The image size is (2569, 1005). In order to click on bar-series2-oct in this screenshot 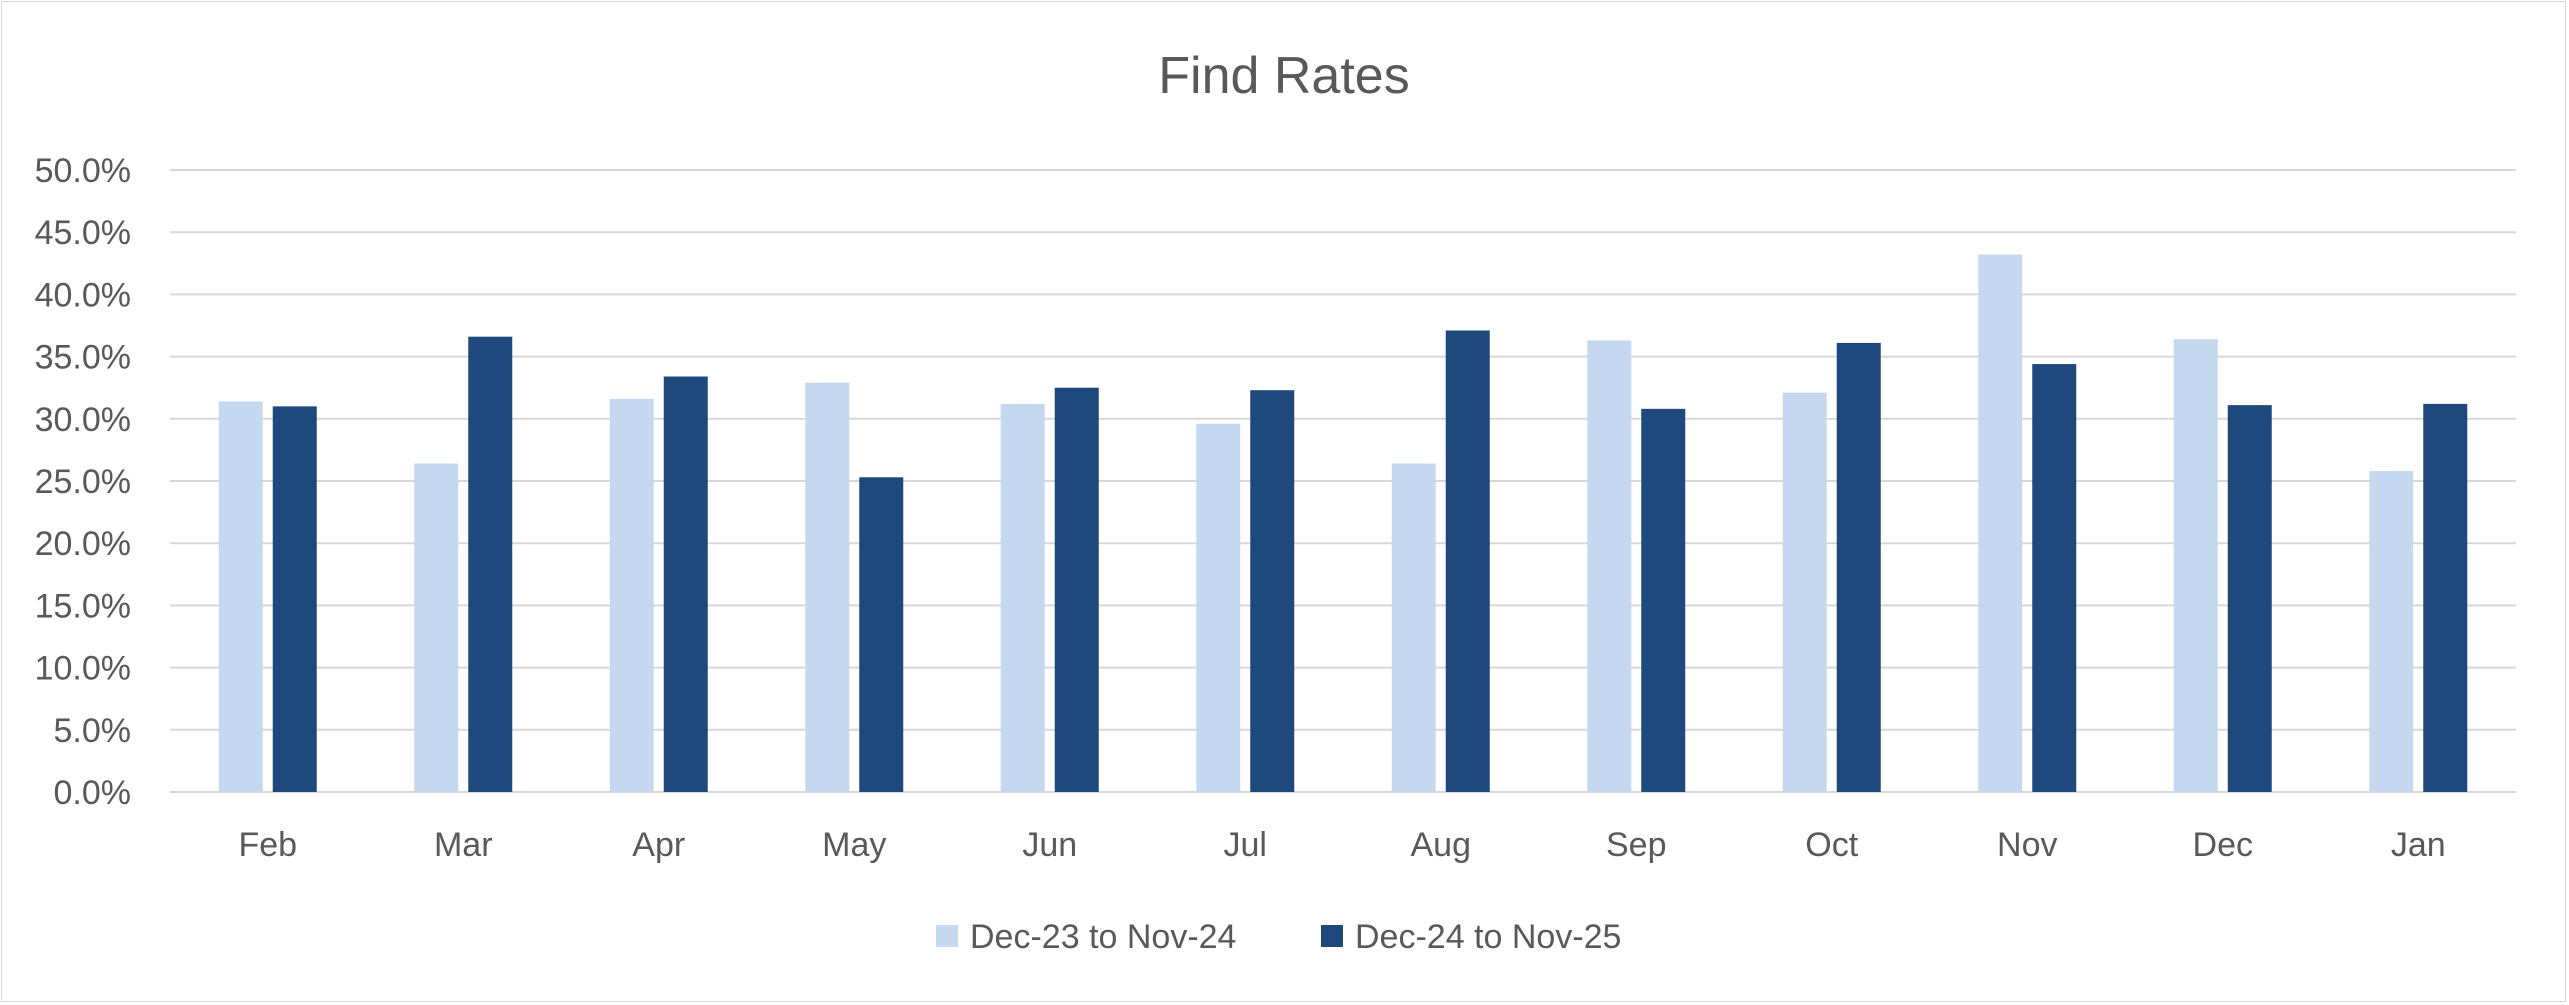, I will do `click(1858, 567)`.